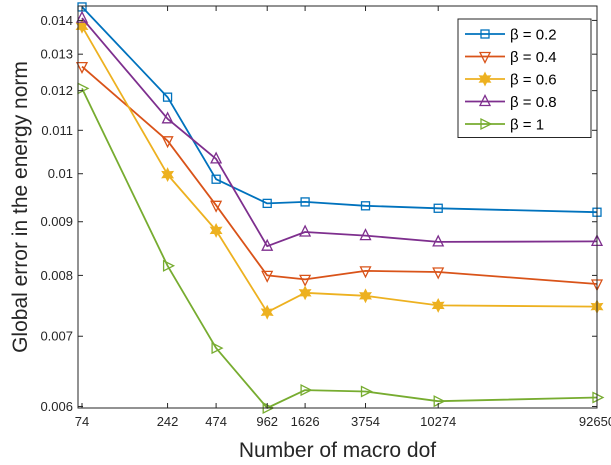 This screenshot has height=465, width=611. What do you see at coordinates (533, 102) in the screenshot?
I see `legend-label: β = 0.8` at bounding box center [533, 102].